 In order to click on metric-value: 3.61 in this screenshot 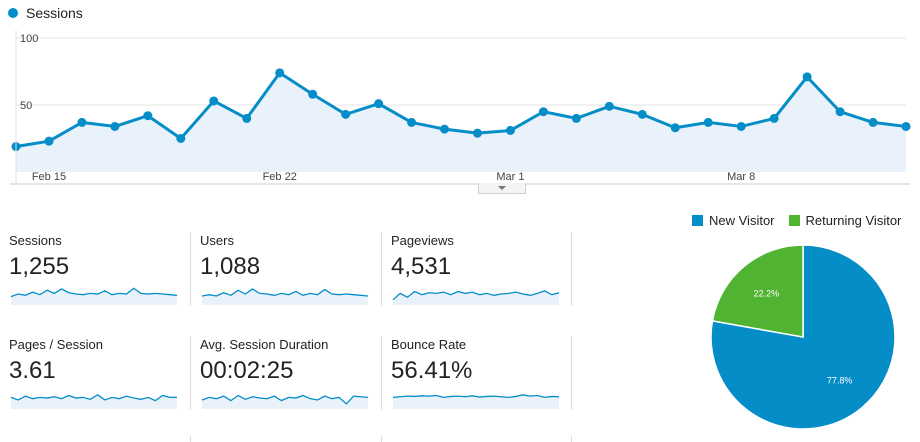, I will do `click(32, 370)`.